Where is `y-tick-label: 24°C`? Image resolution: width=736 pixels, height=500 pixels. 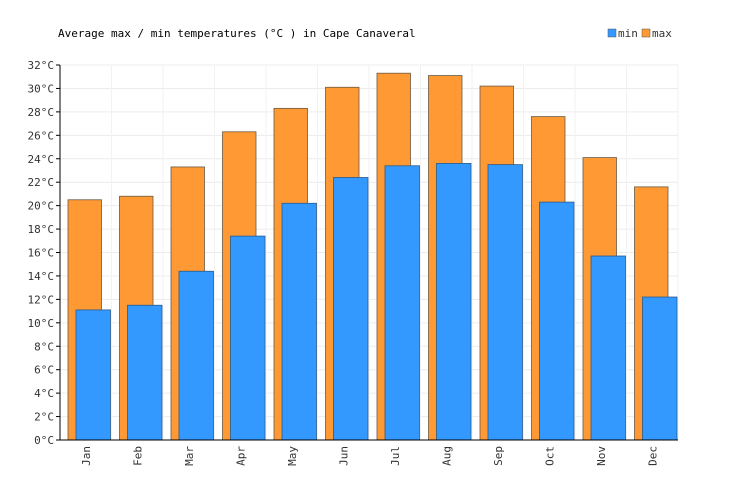
y-tick-label: 24°C is located at coordinates (41, 159).